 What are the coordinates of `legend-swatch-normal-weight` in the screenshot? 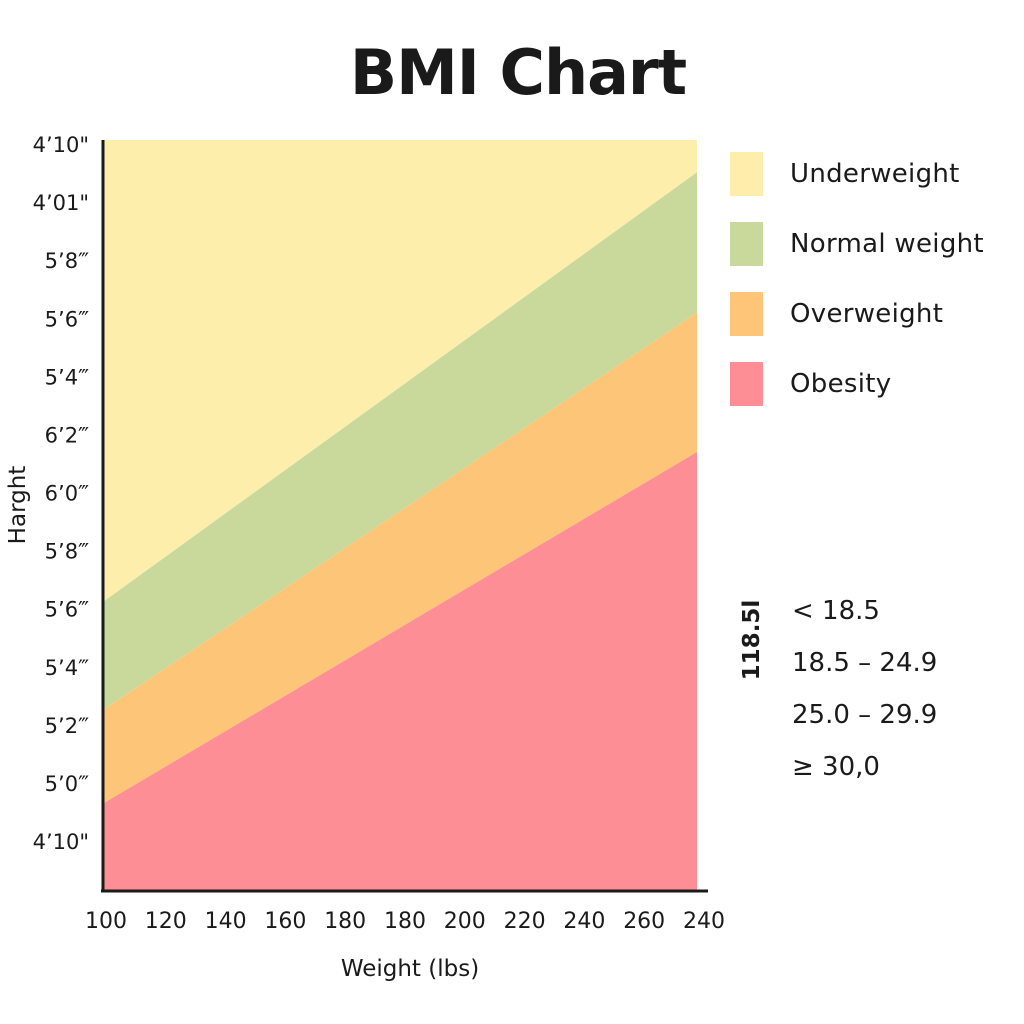 It's located at (746, 244).